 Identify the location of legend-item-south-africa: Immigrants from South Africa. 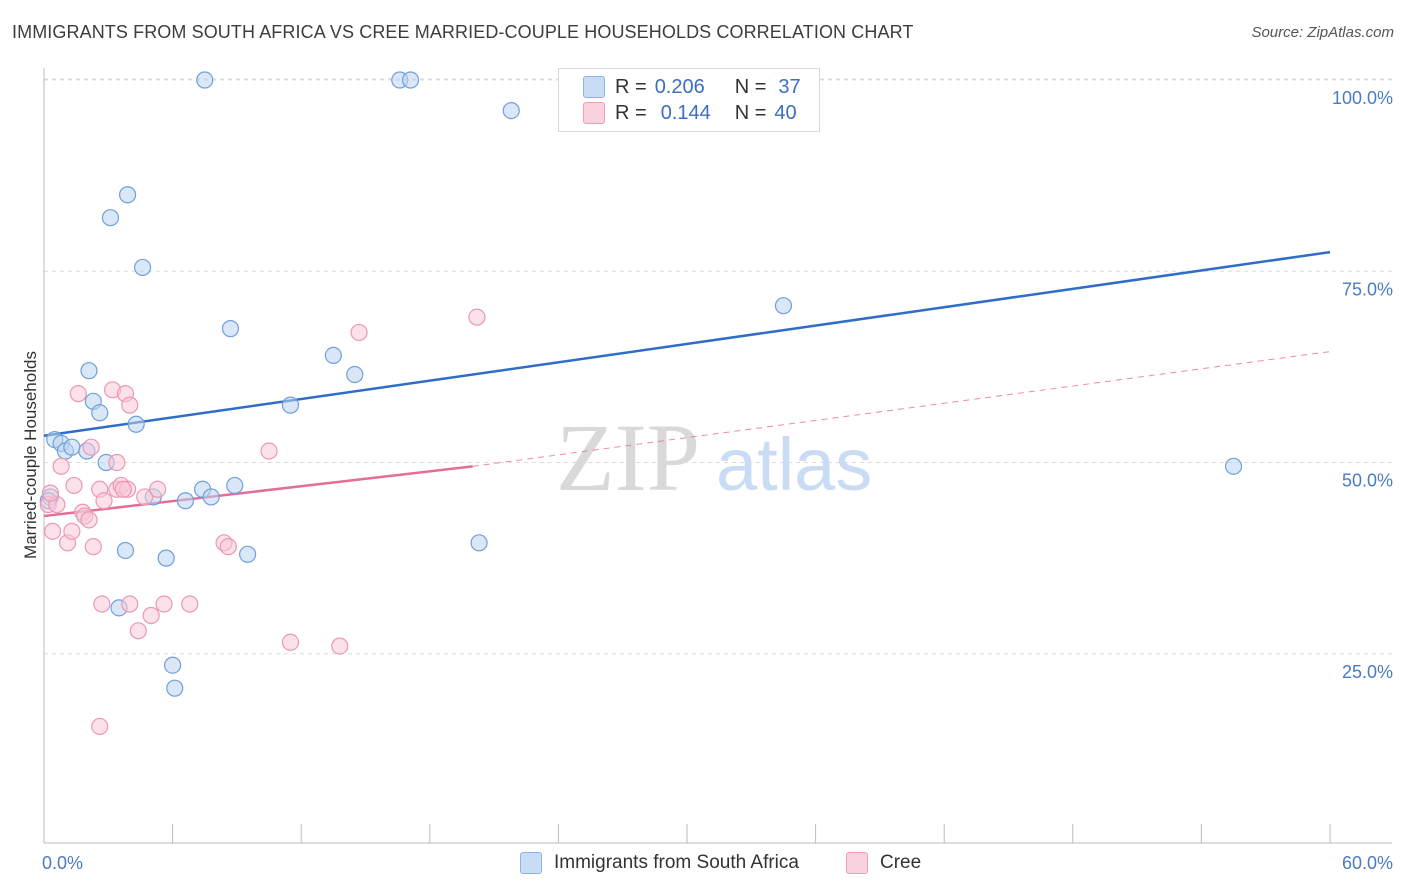
(659, 863).